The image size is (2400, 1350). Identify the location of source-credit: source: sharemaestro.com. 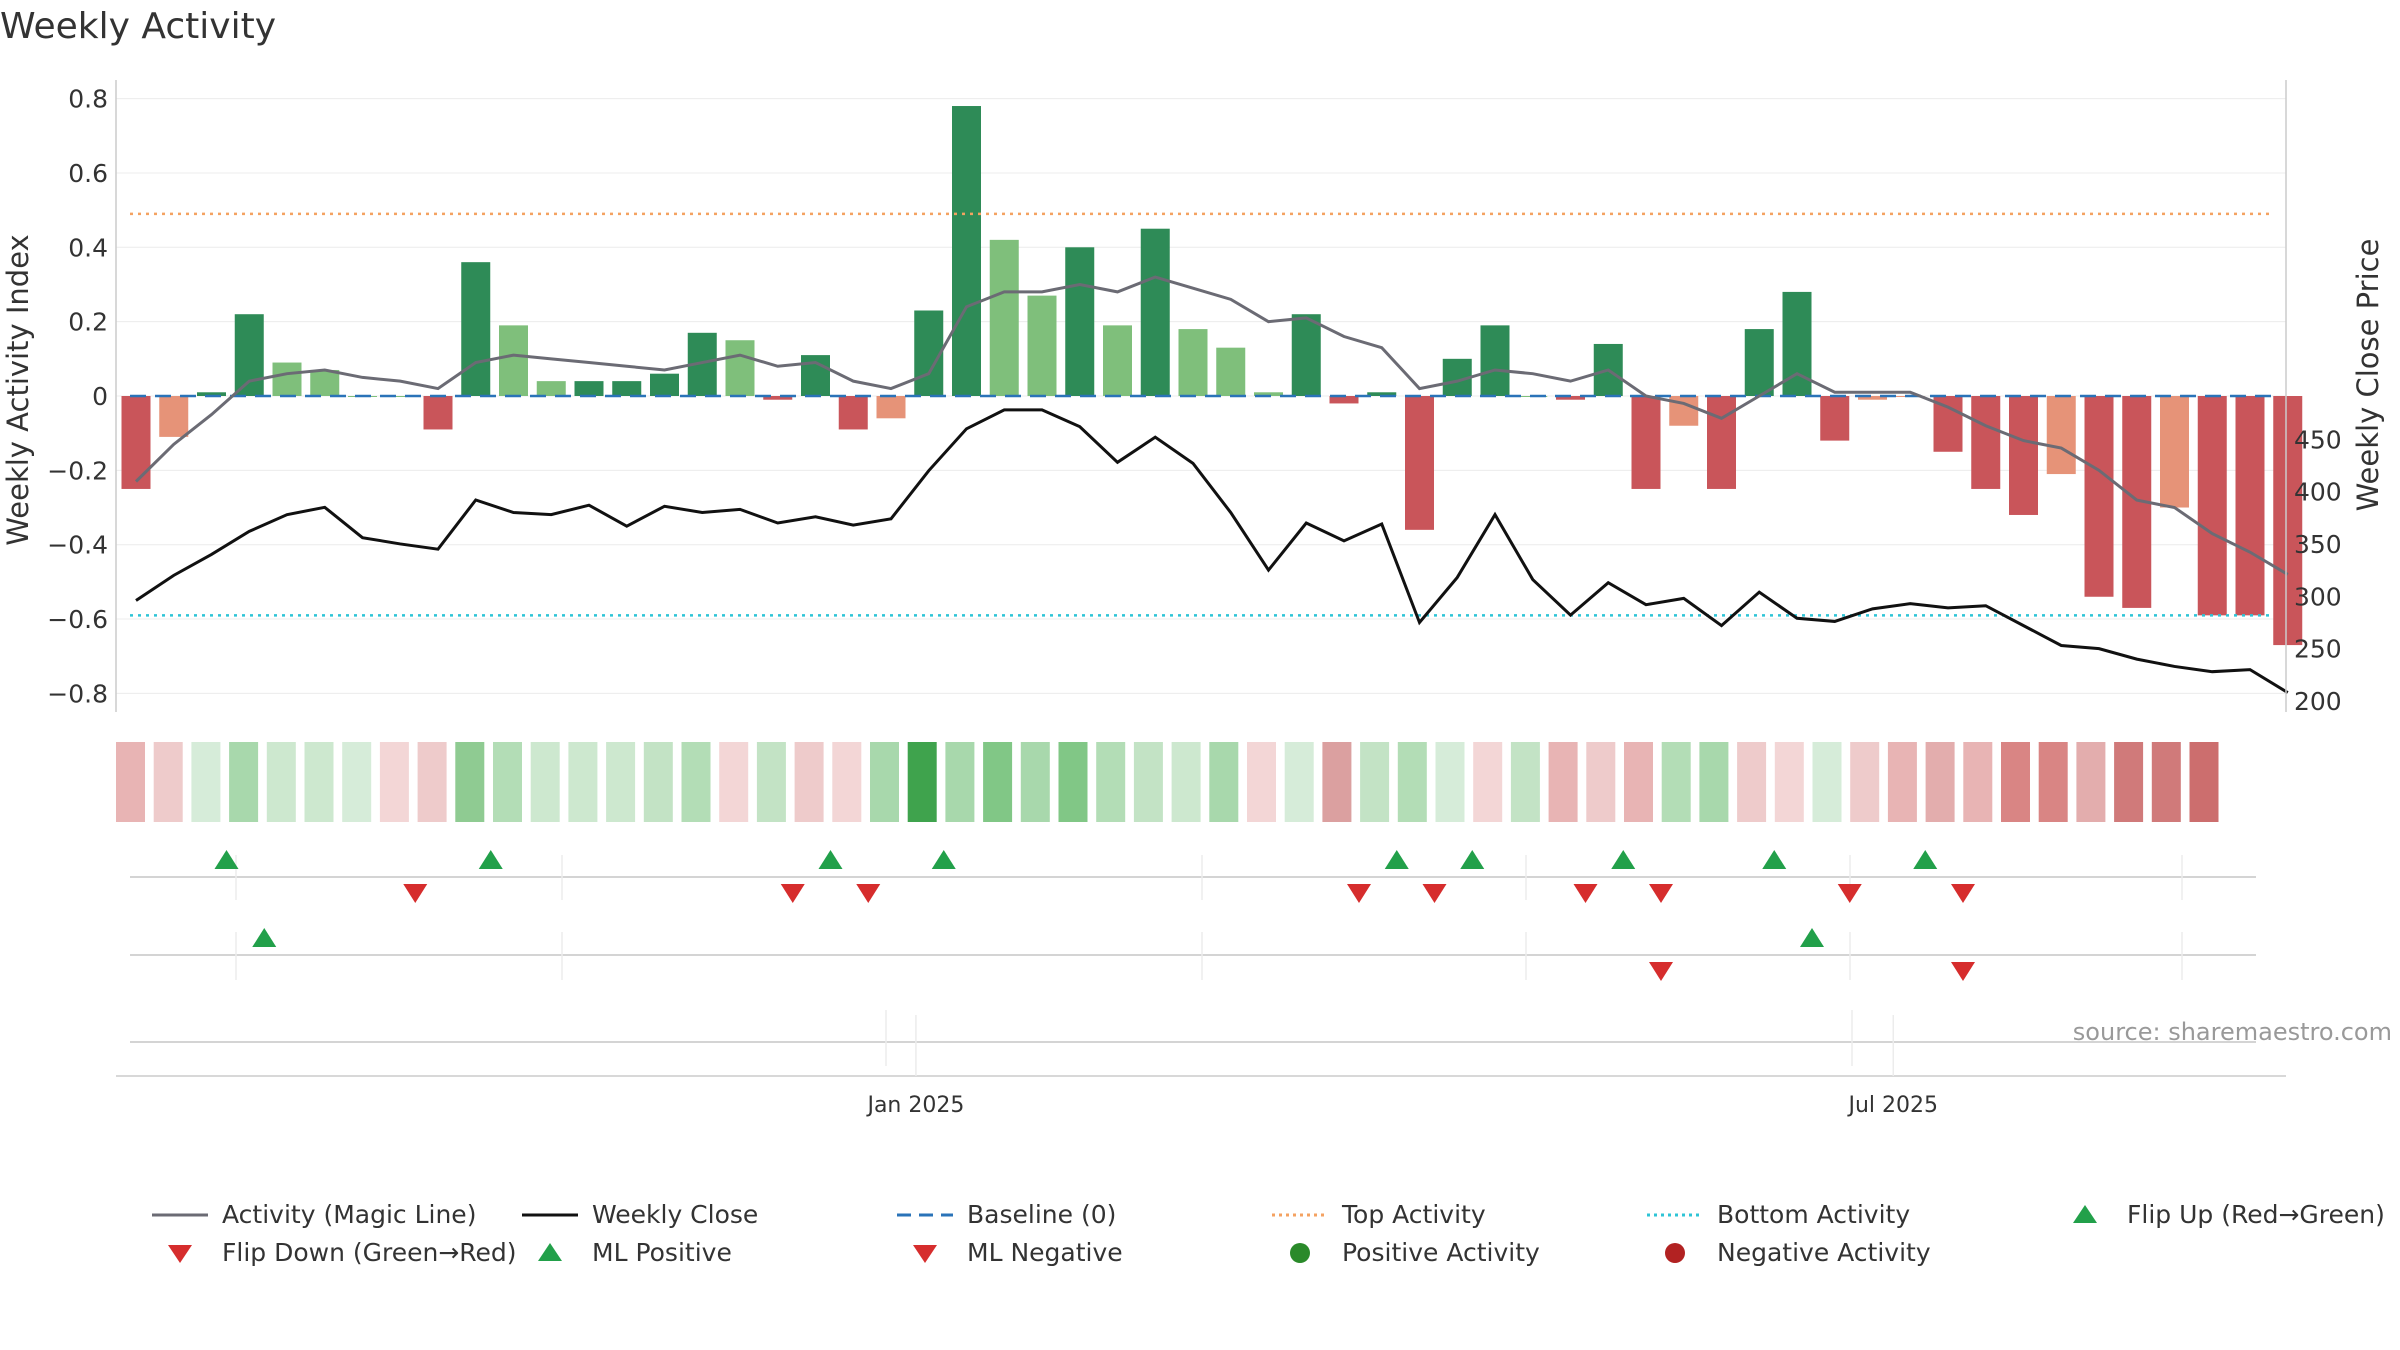
(2232, 1032).